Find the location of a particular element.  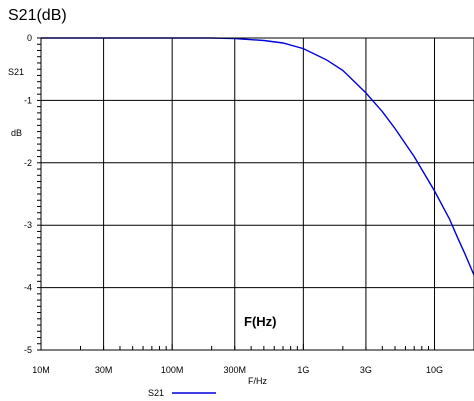

y-tick-label: -2 is located at coordinates (28, 163).